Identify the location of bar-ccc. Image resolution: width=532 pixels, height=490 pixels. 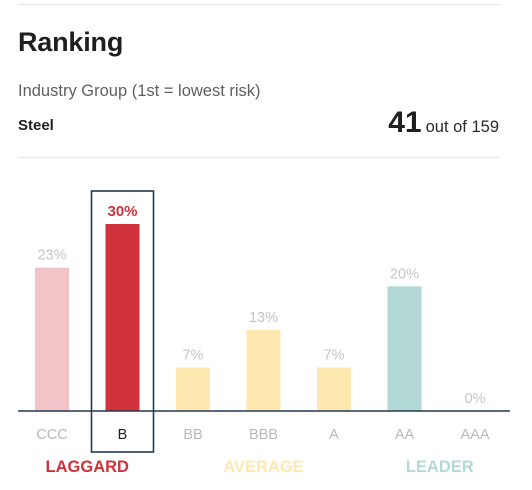
(52, 339).